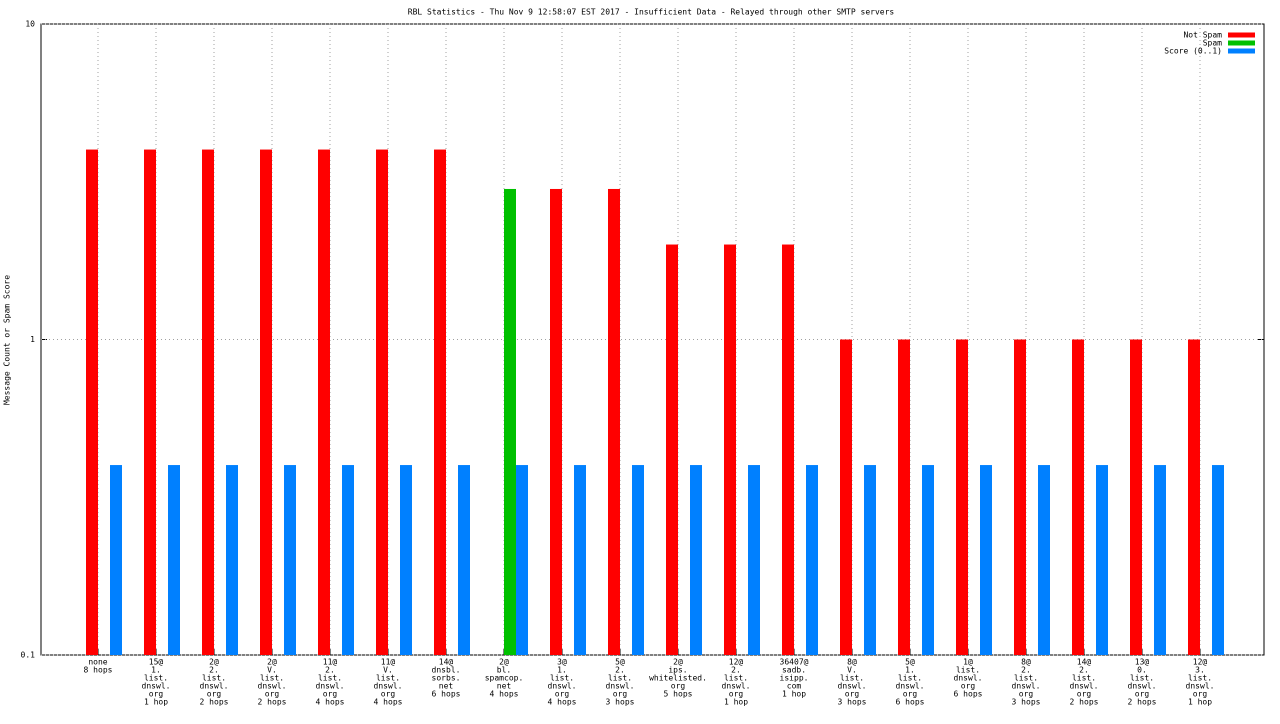 This screenshot has height=724, width=1280. Describe the element at coordinates (678, 678) in the screenshot. I see `x-tick-label: whitelisted.` at that location.